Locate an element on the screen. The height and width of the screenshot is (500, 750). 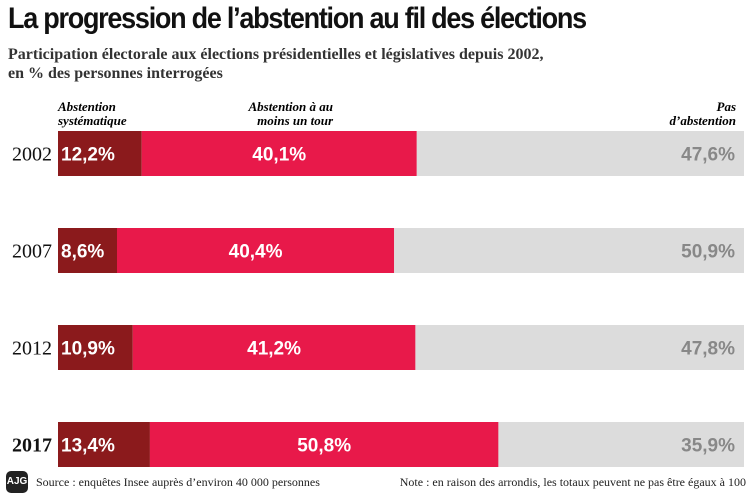
year-label-2017: 2017 is located at coordinates (32, 446).